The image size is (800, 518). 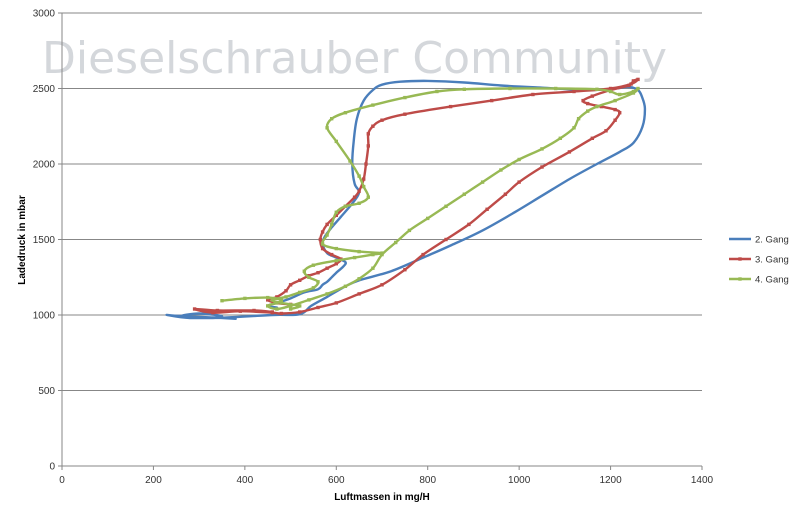 I want to click on legend-series-1-label: 2. Gang, so click(x=772, y=240).